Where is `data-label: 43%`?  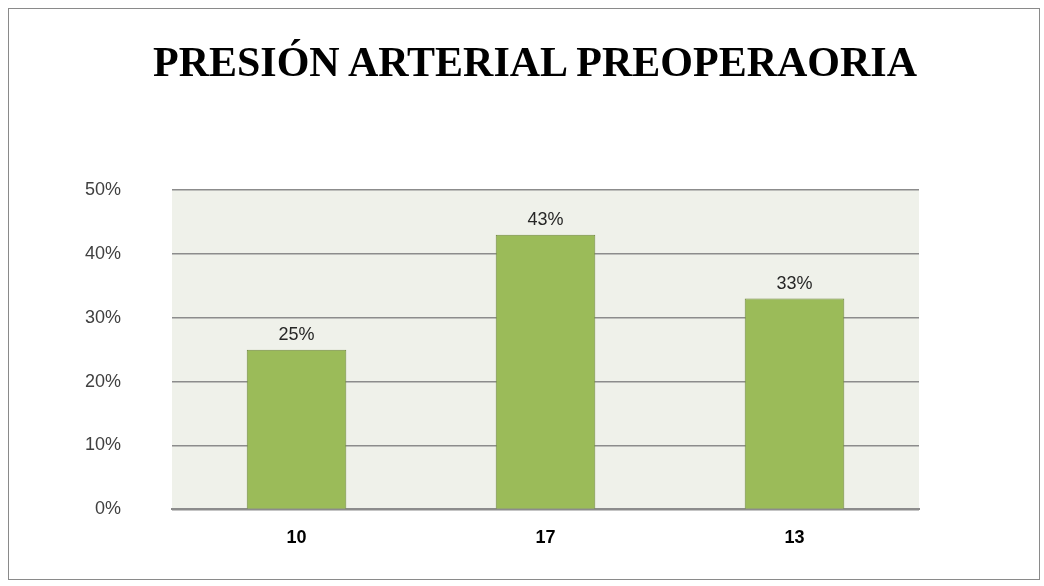
data-label: 43% is located at coordinates (545, 218).